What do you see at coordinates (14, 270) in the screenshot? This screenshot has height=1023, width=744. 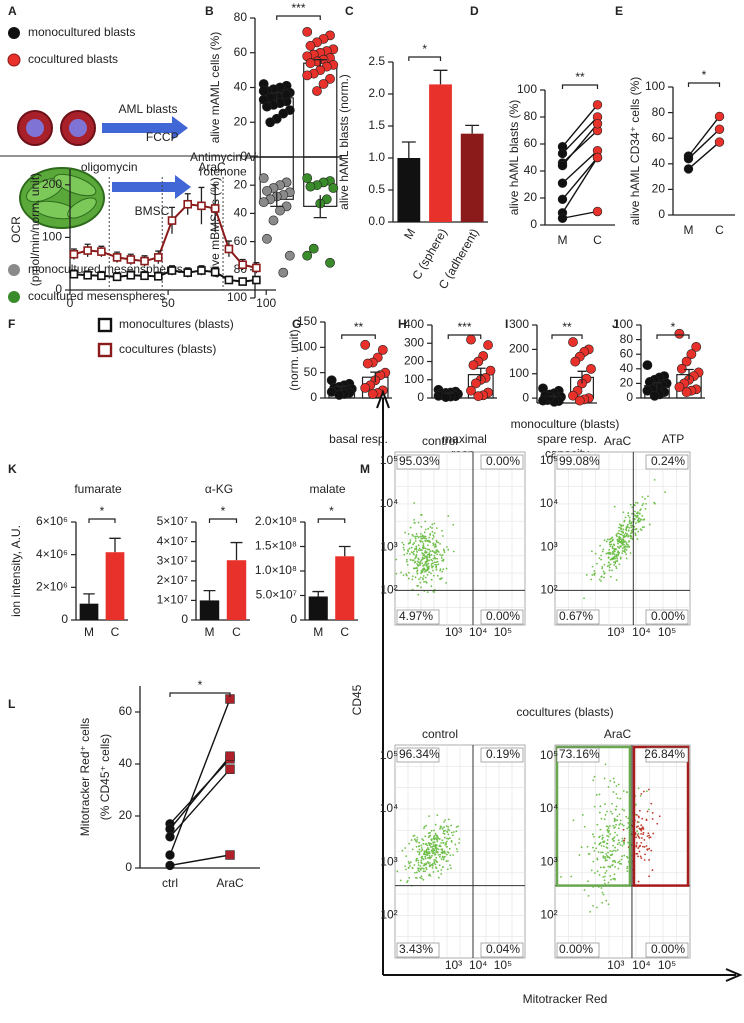 I see `legend-dot` at bounding box center [14, 270].